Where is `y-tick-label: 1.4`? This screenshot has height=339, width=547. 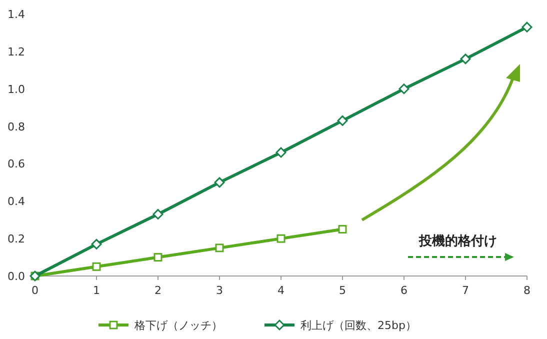 y-tick-label: 1.4 is located at coordinates (16, 14).